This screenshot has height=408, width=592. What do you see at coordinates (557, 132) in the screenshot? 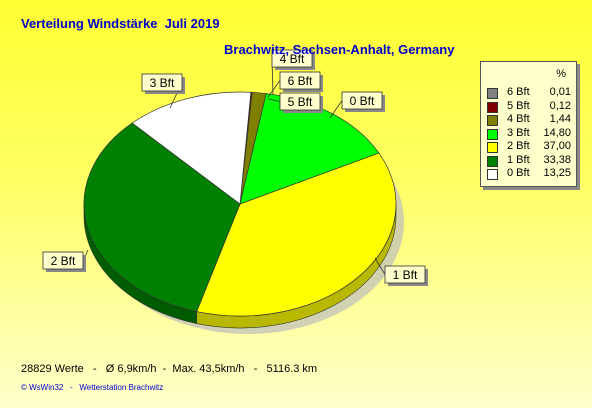
I see `legend-value: 14,80` at bounding box center [557, 132].